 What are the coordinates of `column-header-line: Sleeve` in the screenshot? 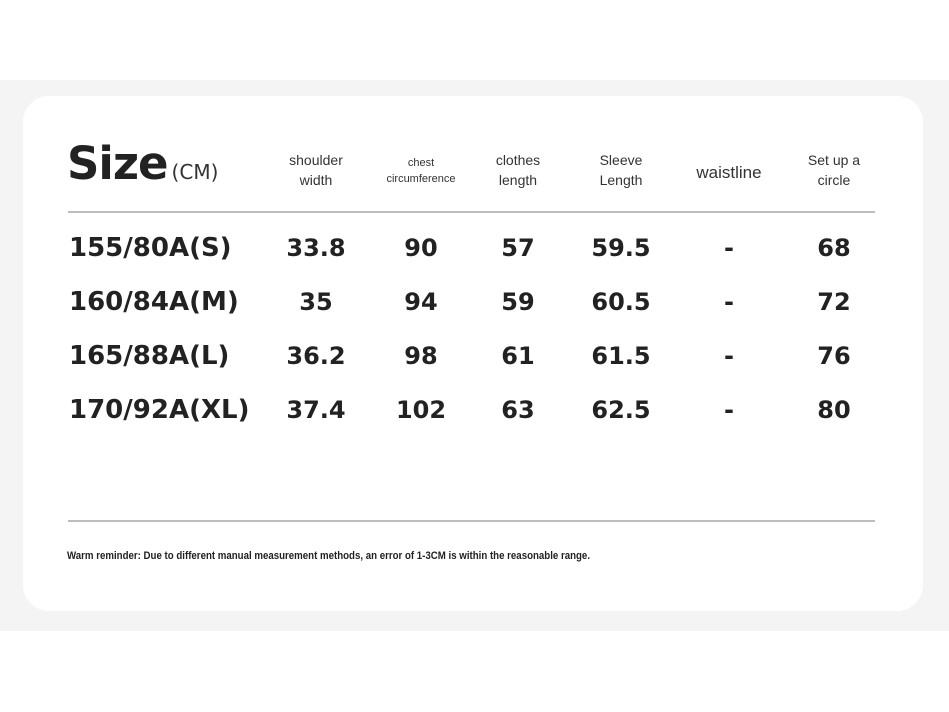 It's located at (621, 160).